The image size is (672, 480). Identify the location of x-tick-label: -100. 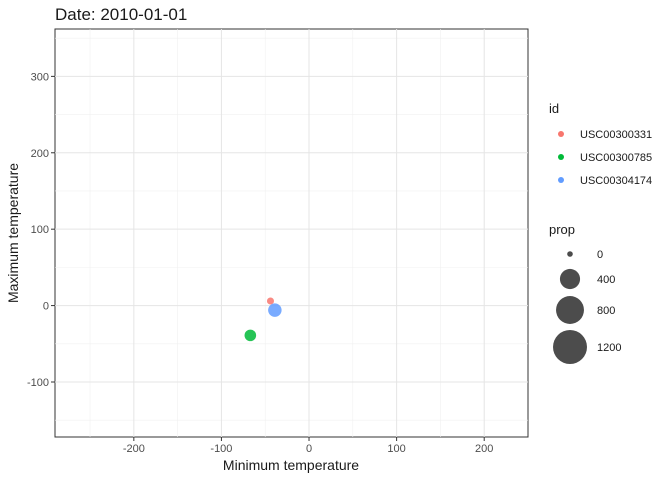
(221, 449).